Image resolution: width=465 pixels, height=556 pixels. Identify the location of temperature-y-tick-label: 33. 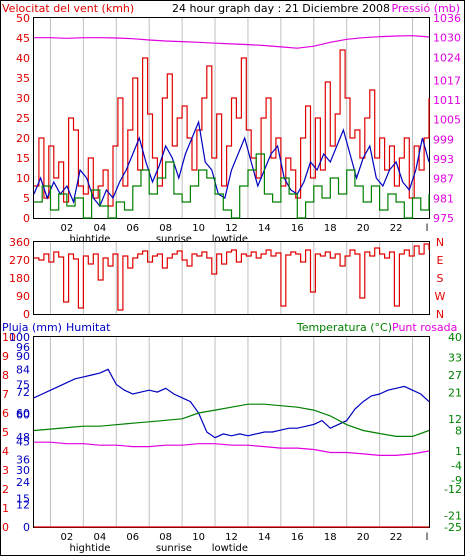
(455, 357).